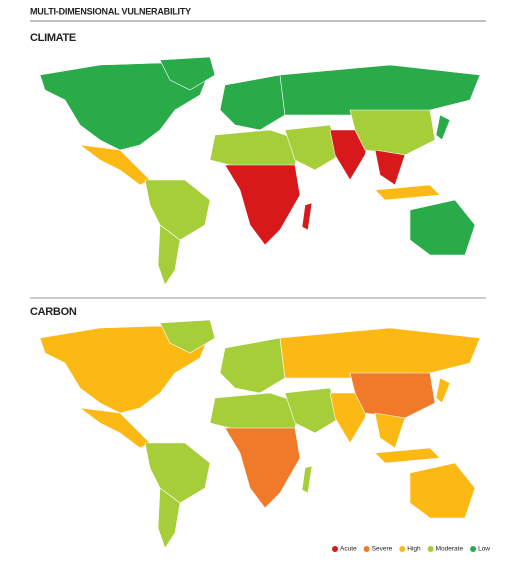 The image size is (510, 564). I want to click on map-label: CLIMATE, so click(53, 38).